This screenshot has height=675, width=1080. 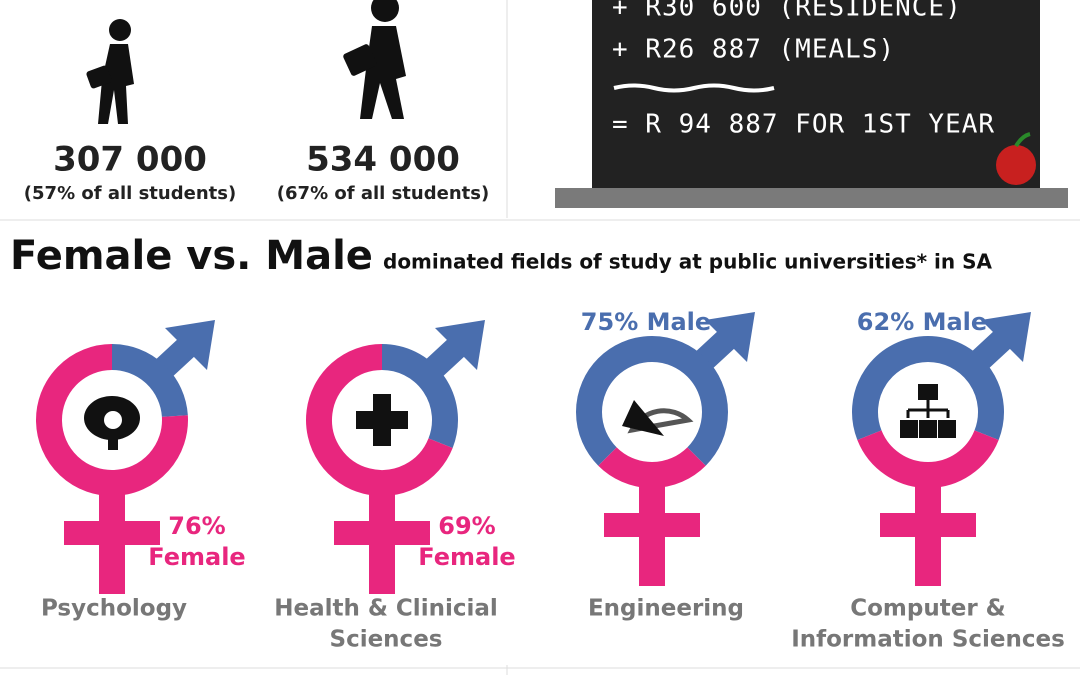 I want to click on student-share: (57% of all students), so click(x=130, y=193).